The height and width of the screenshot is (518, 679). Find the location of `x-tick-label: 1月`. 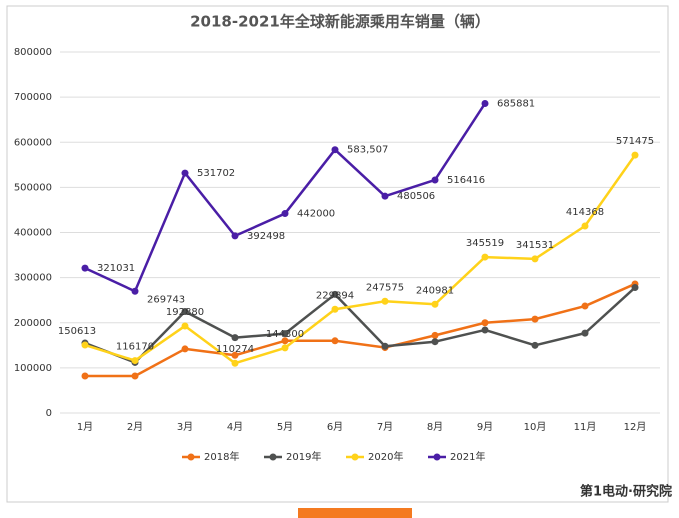

x-tick-label: 1月 is located at coordinates (85, 427).